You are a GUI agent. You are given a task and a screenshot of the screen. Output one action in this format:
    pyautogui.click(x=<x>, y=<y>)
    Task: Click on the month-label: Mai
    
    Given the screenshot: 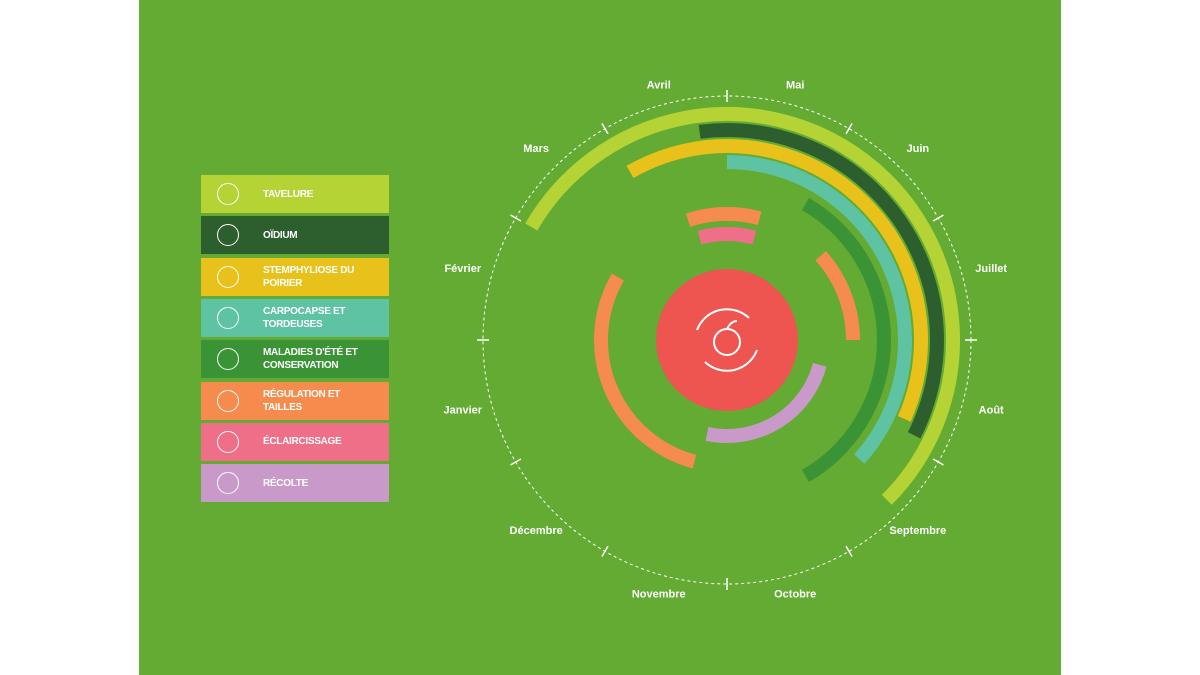 What is the action you would take?
    pyautogui.click(x=795, y=85)
    